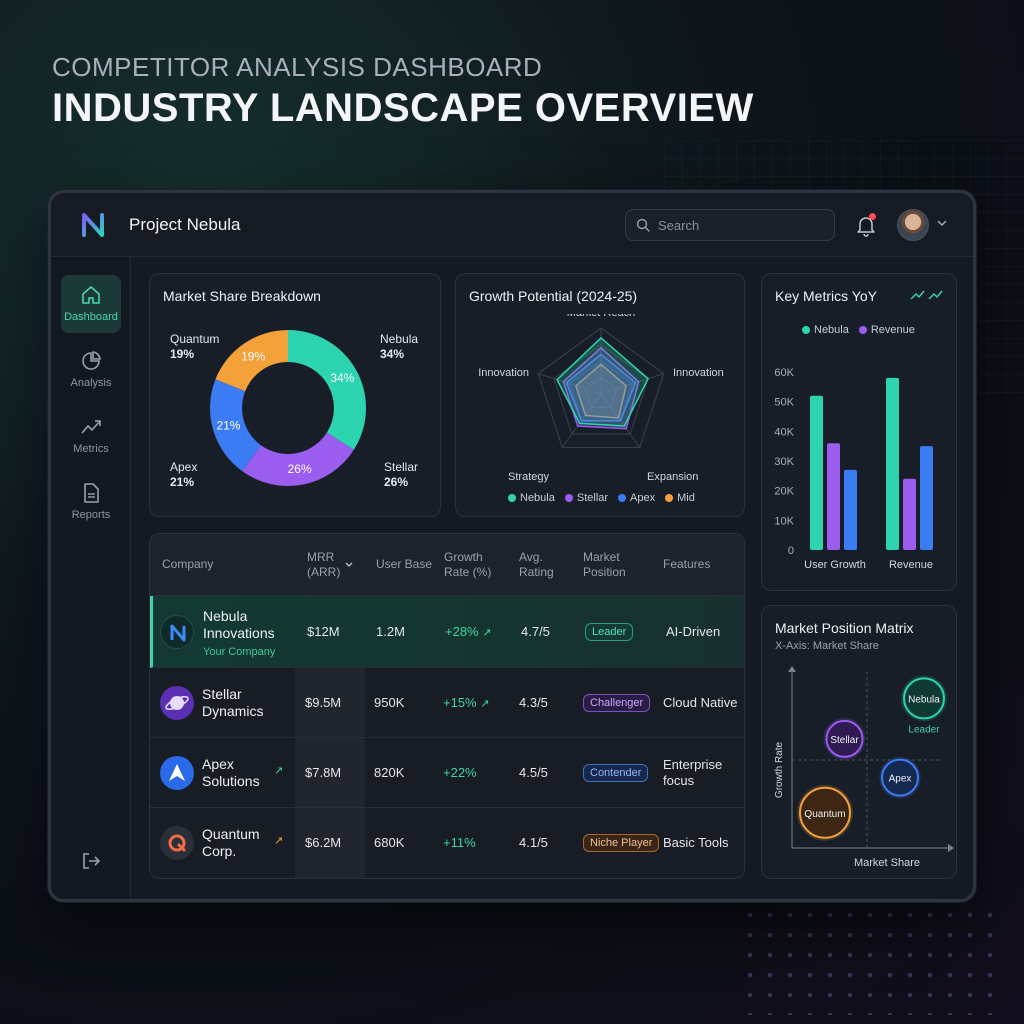 This screenshot has width=1024, height=1024. I want to click on logout-icon, so click(91, 861).